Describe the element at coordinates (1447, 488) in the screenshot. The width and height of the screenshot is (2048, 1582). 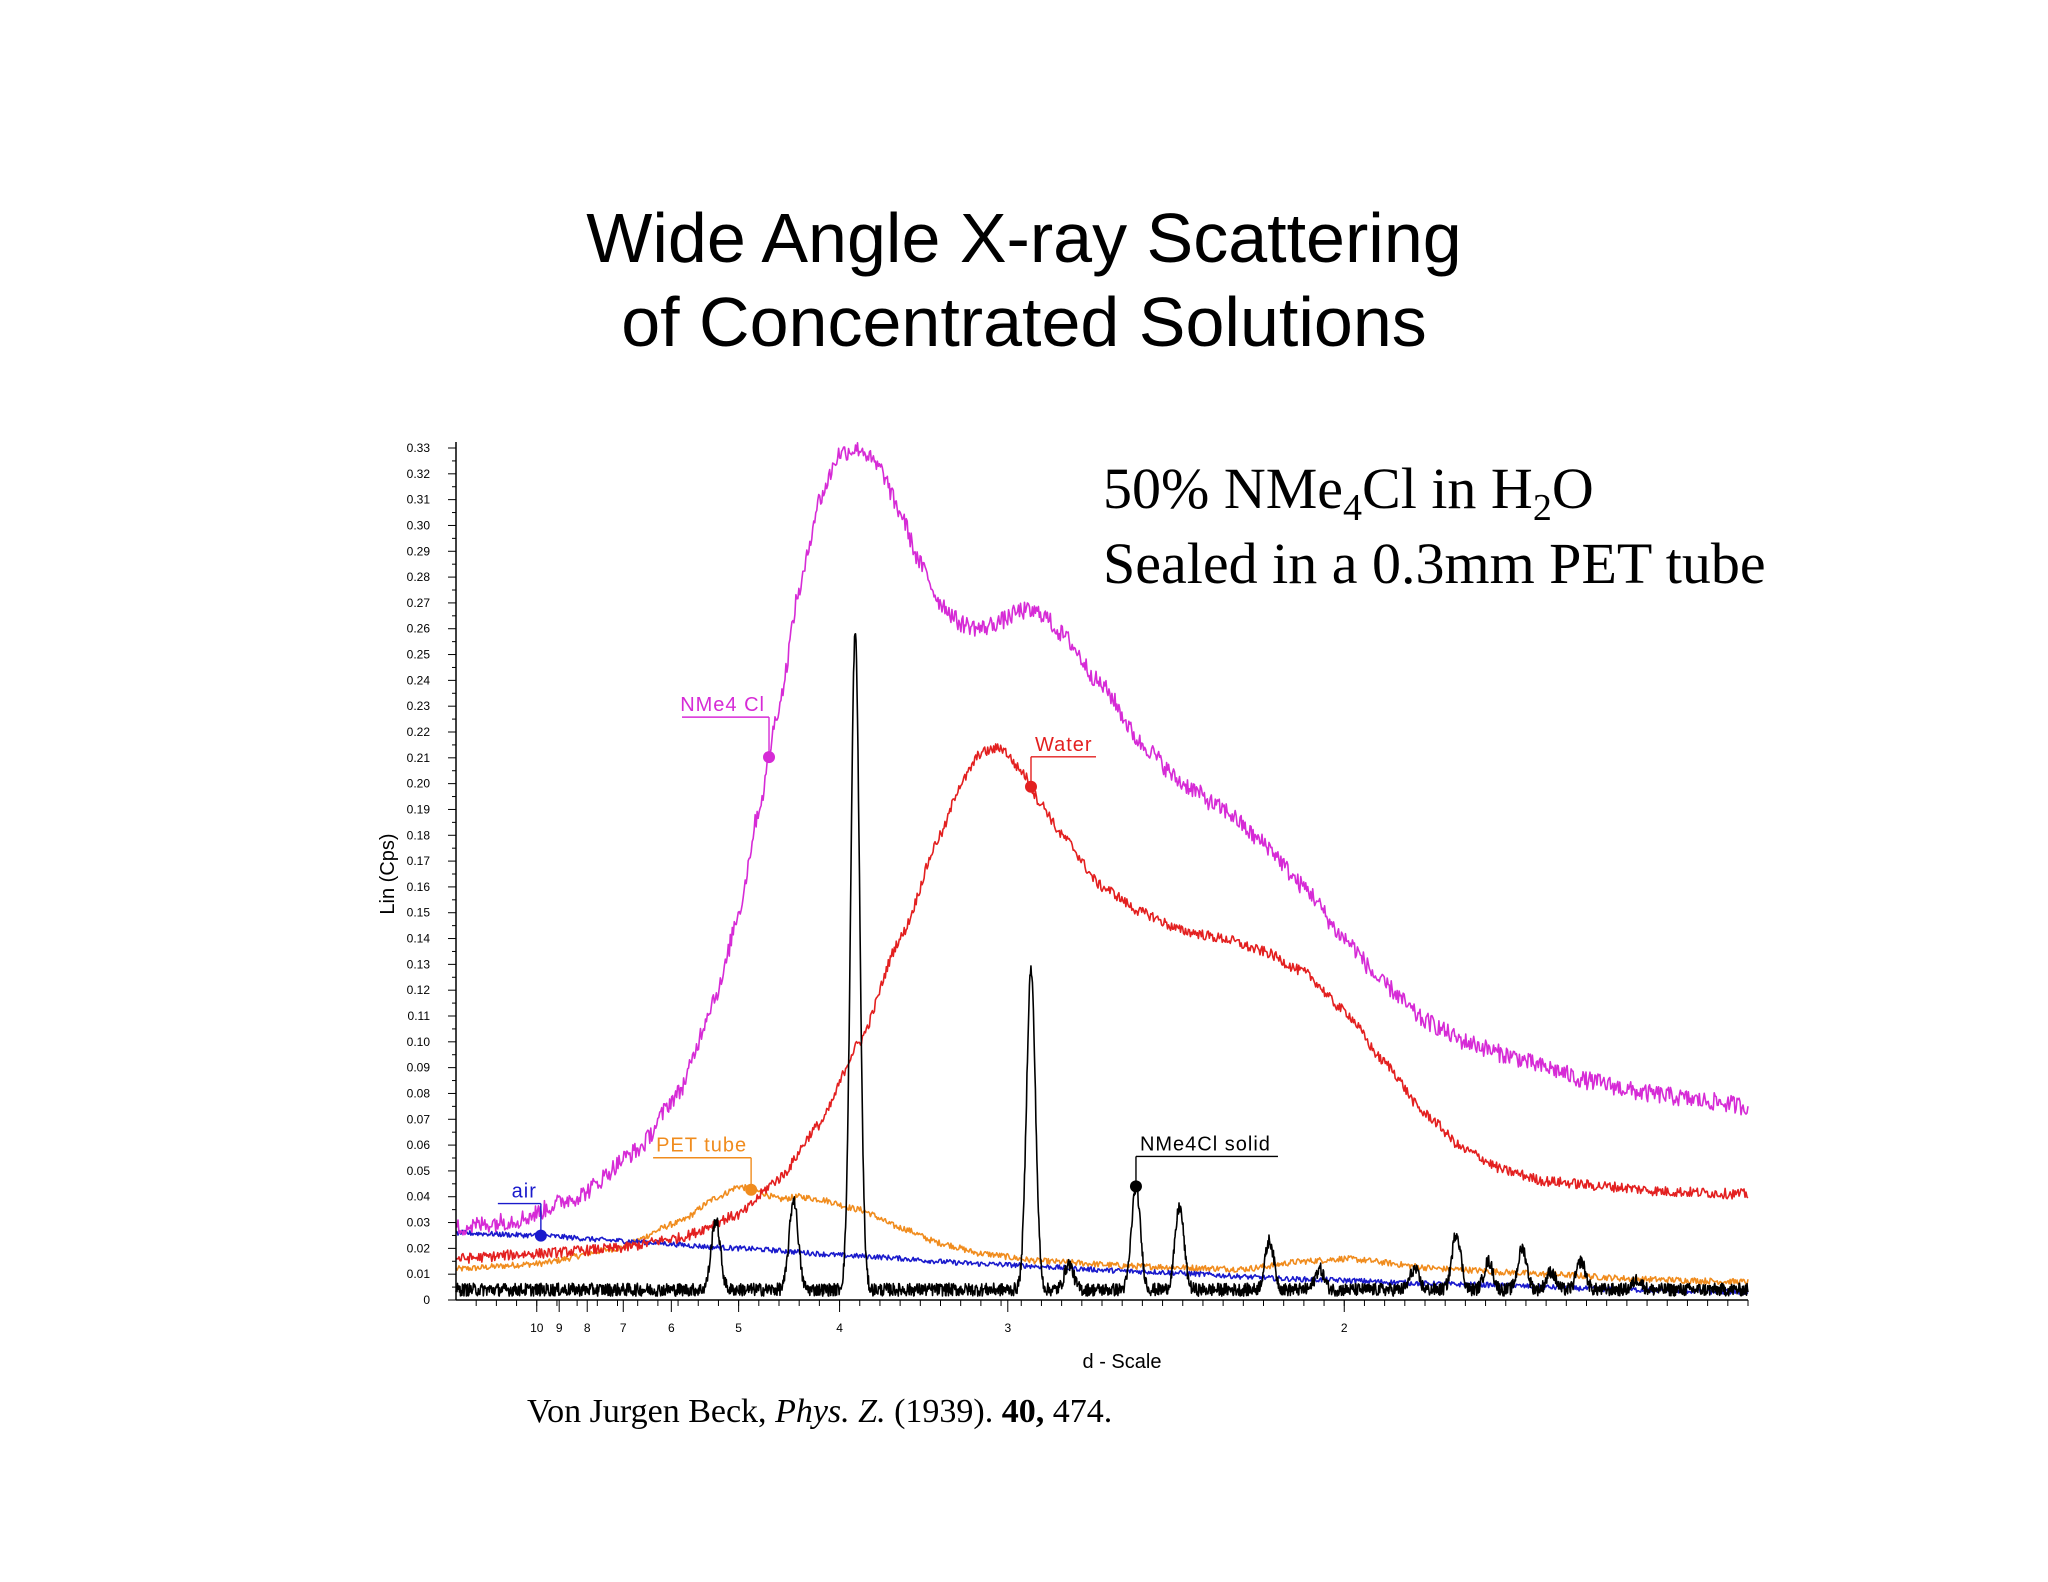
I see `formula-middle: Cl in H` at that location.